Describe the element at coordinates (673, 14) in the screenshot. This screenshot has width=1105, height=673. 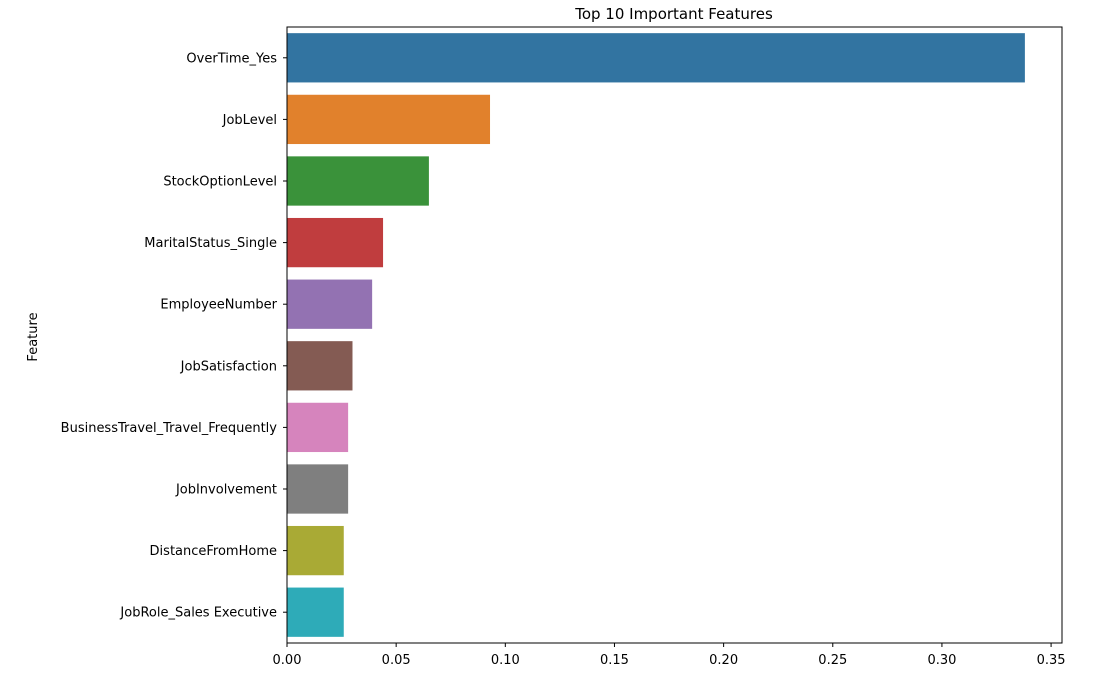
I see `chart-title: Top 10 Important Features` at that location.